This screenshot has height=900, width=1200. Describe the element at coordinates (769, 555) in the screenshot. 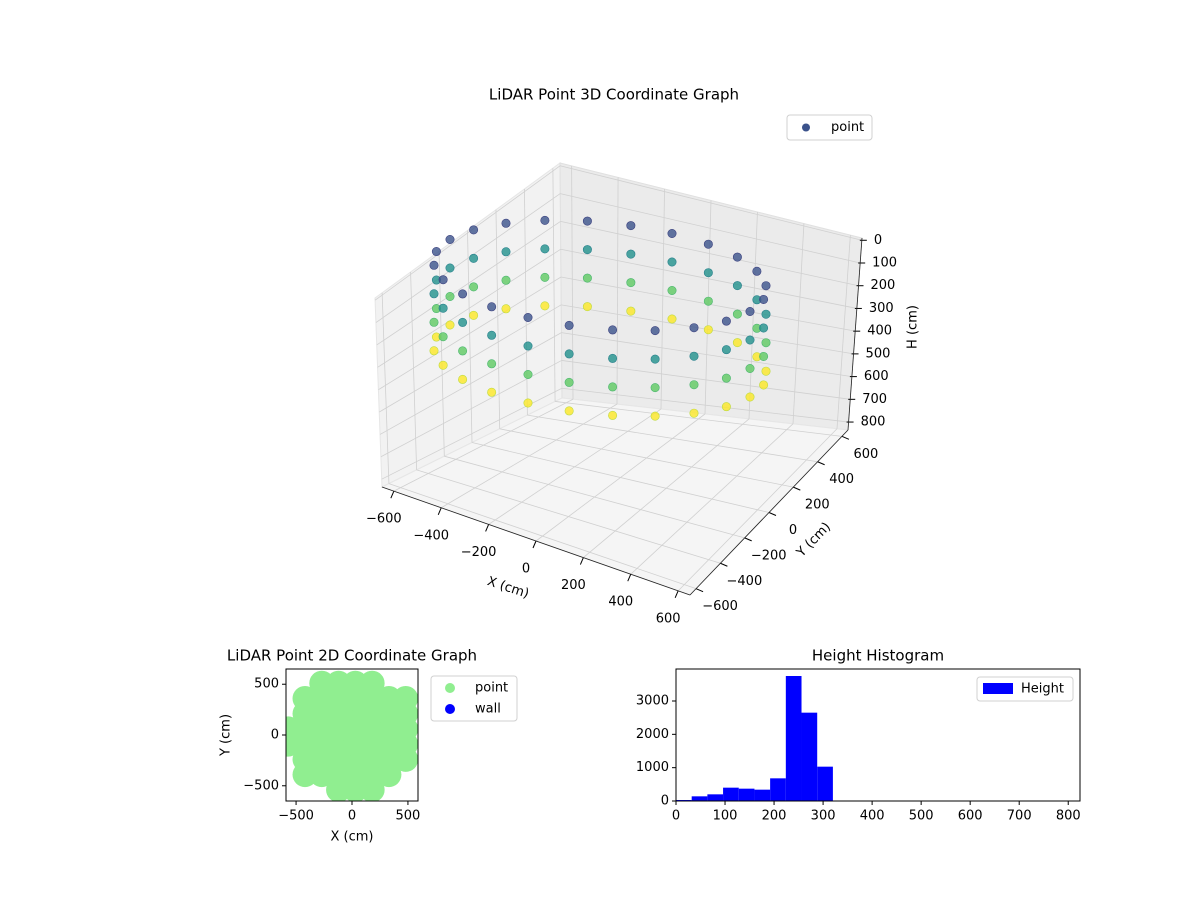

I see `y-tick-label: −200` at that location.